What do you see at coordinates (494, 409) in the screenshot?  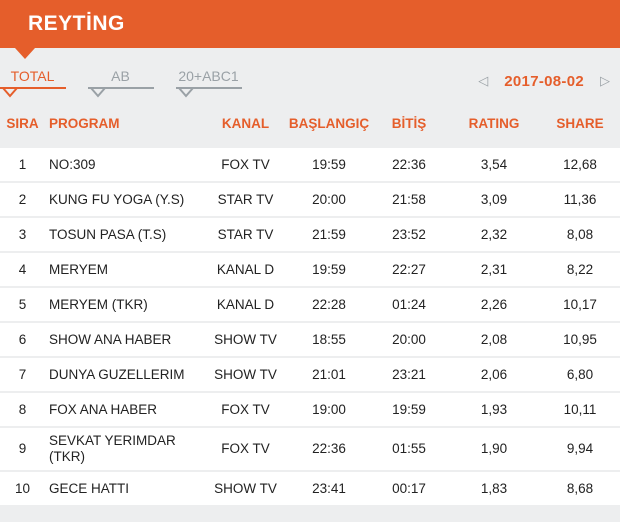 I see `cell-rating: 1,93` at bounding box center [494, 409].